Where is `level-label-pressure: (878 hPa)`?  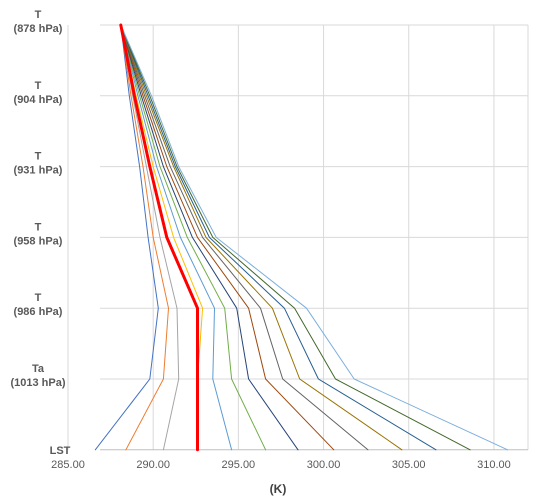 level-label-pressure: (878 hPa) is located at coordinates (38, 29).